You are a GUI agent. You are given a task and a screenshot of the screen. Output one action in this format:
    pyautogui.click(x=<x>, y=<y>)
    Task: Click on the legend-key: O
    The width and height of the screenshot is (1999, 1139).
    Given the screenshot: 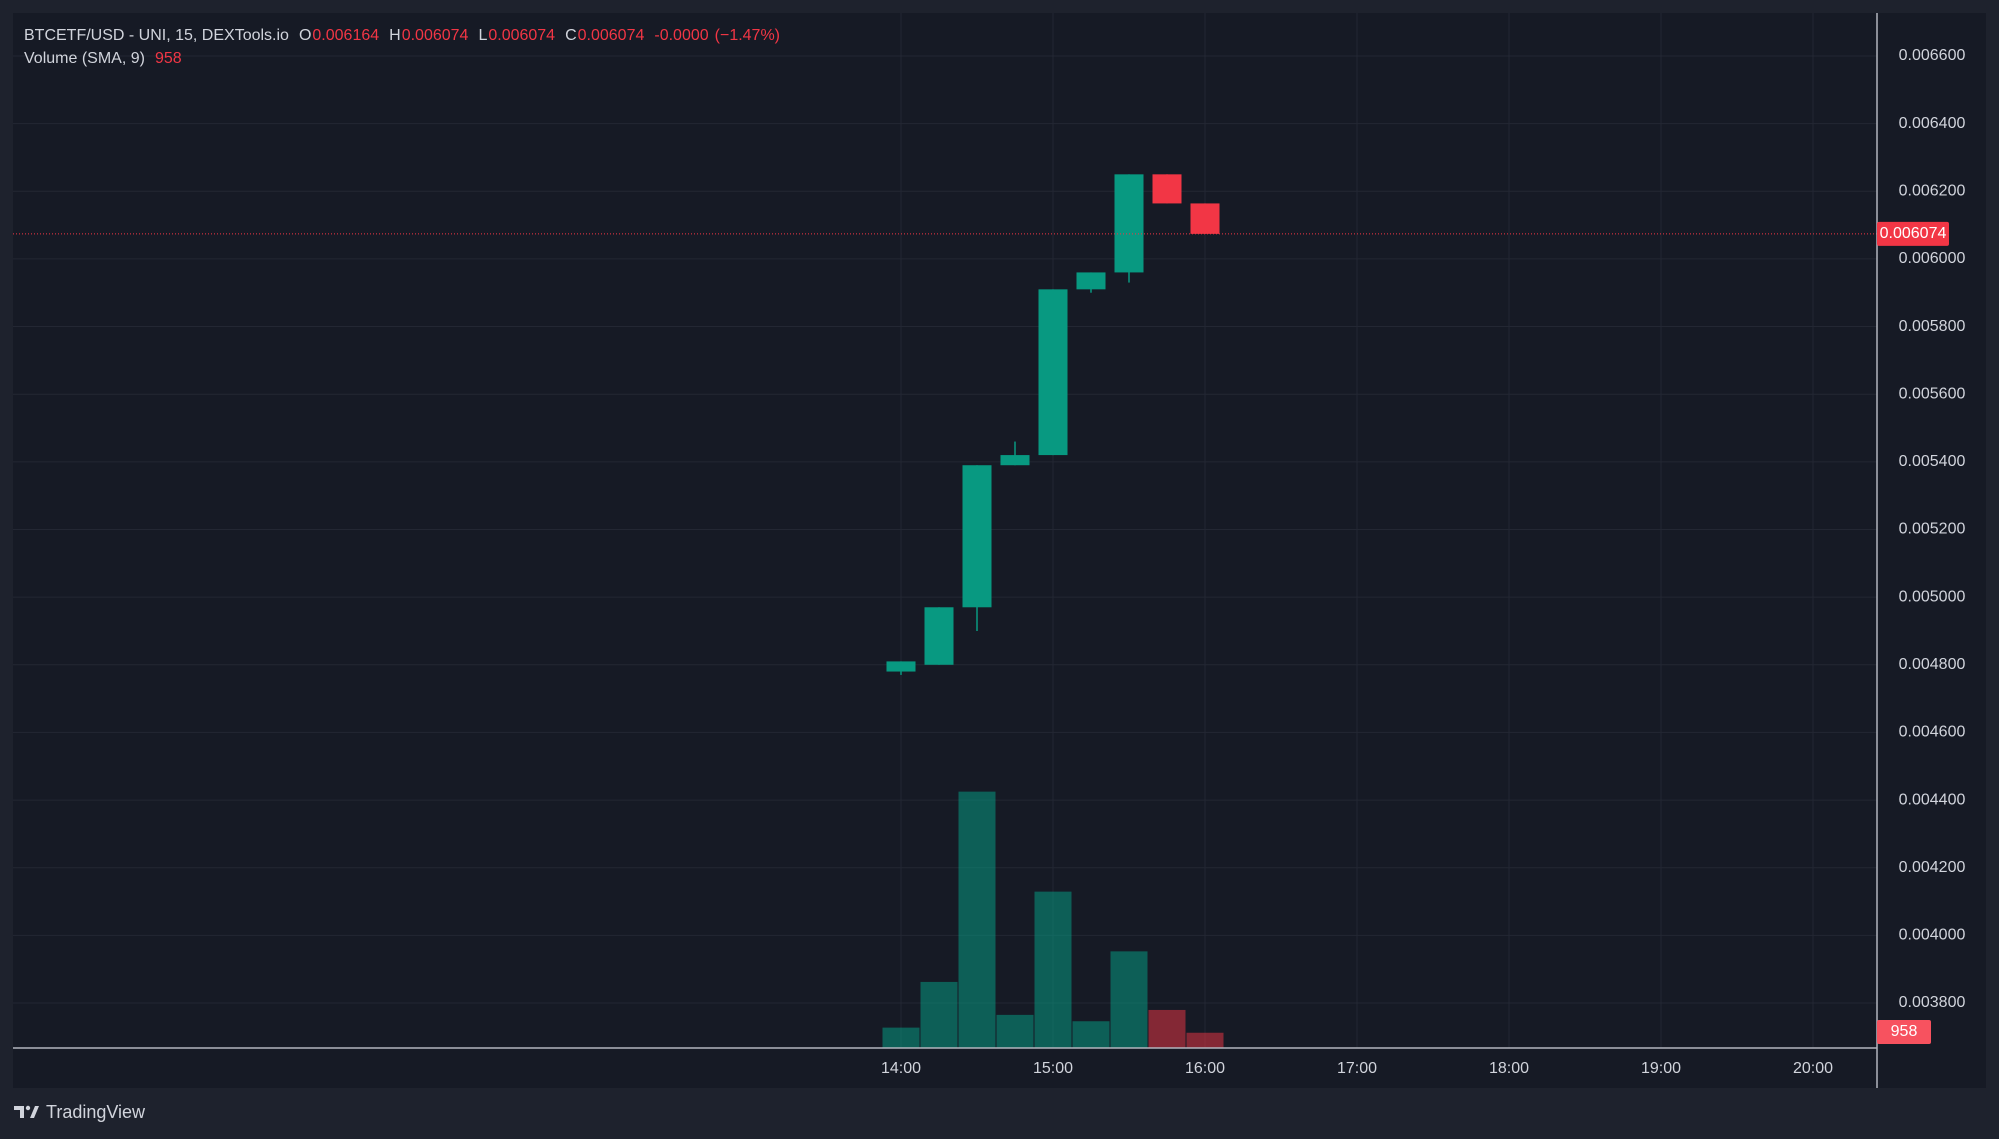 What is the action you would take?
    pyautogui.click(x=305, y=35)
    